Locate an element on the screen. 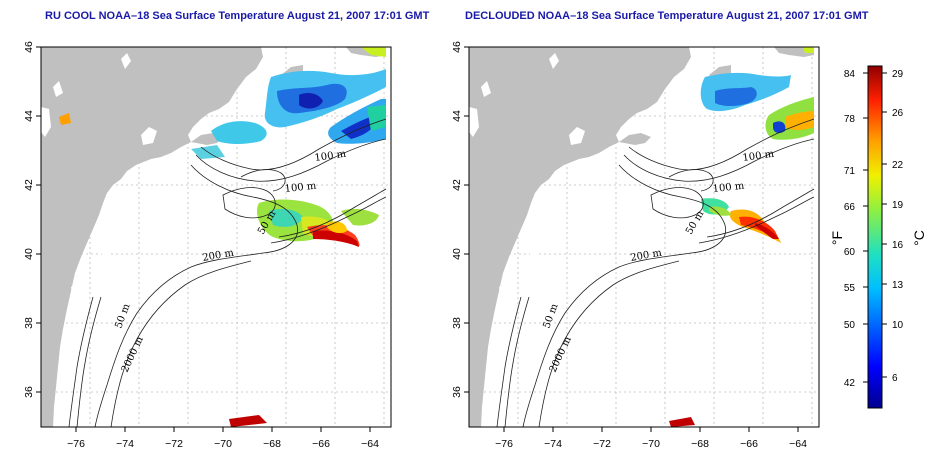 This screenshot has width=950, height=475. right-contour-label-100m-b: 100 m is located at coordinates (728, 188).